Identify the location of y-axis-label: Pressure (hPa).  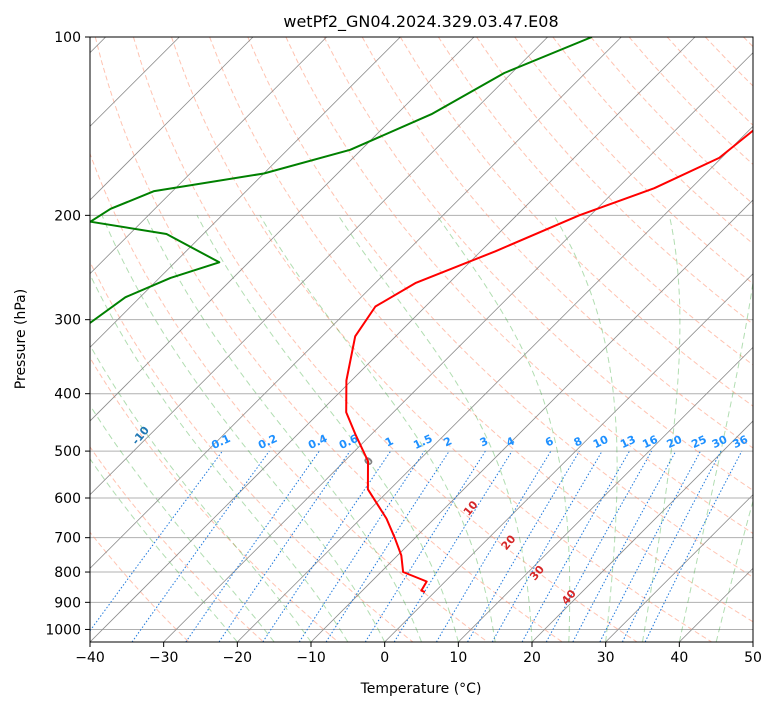
(21, 339).